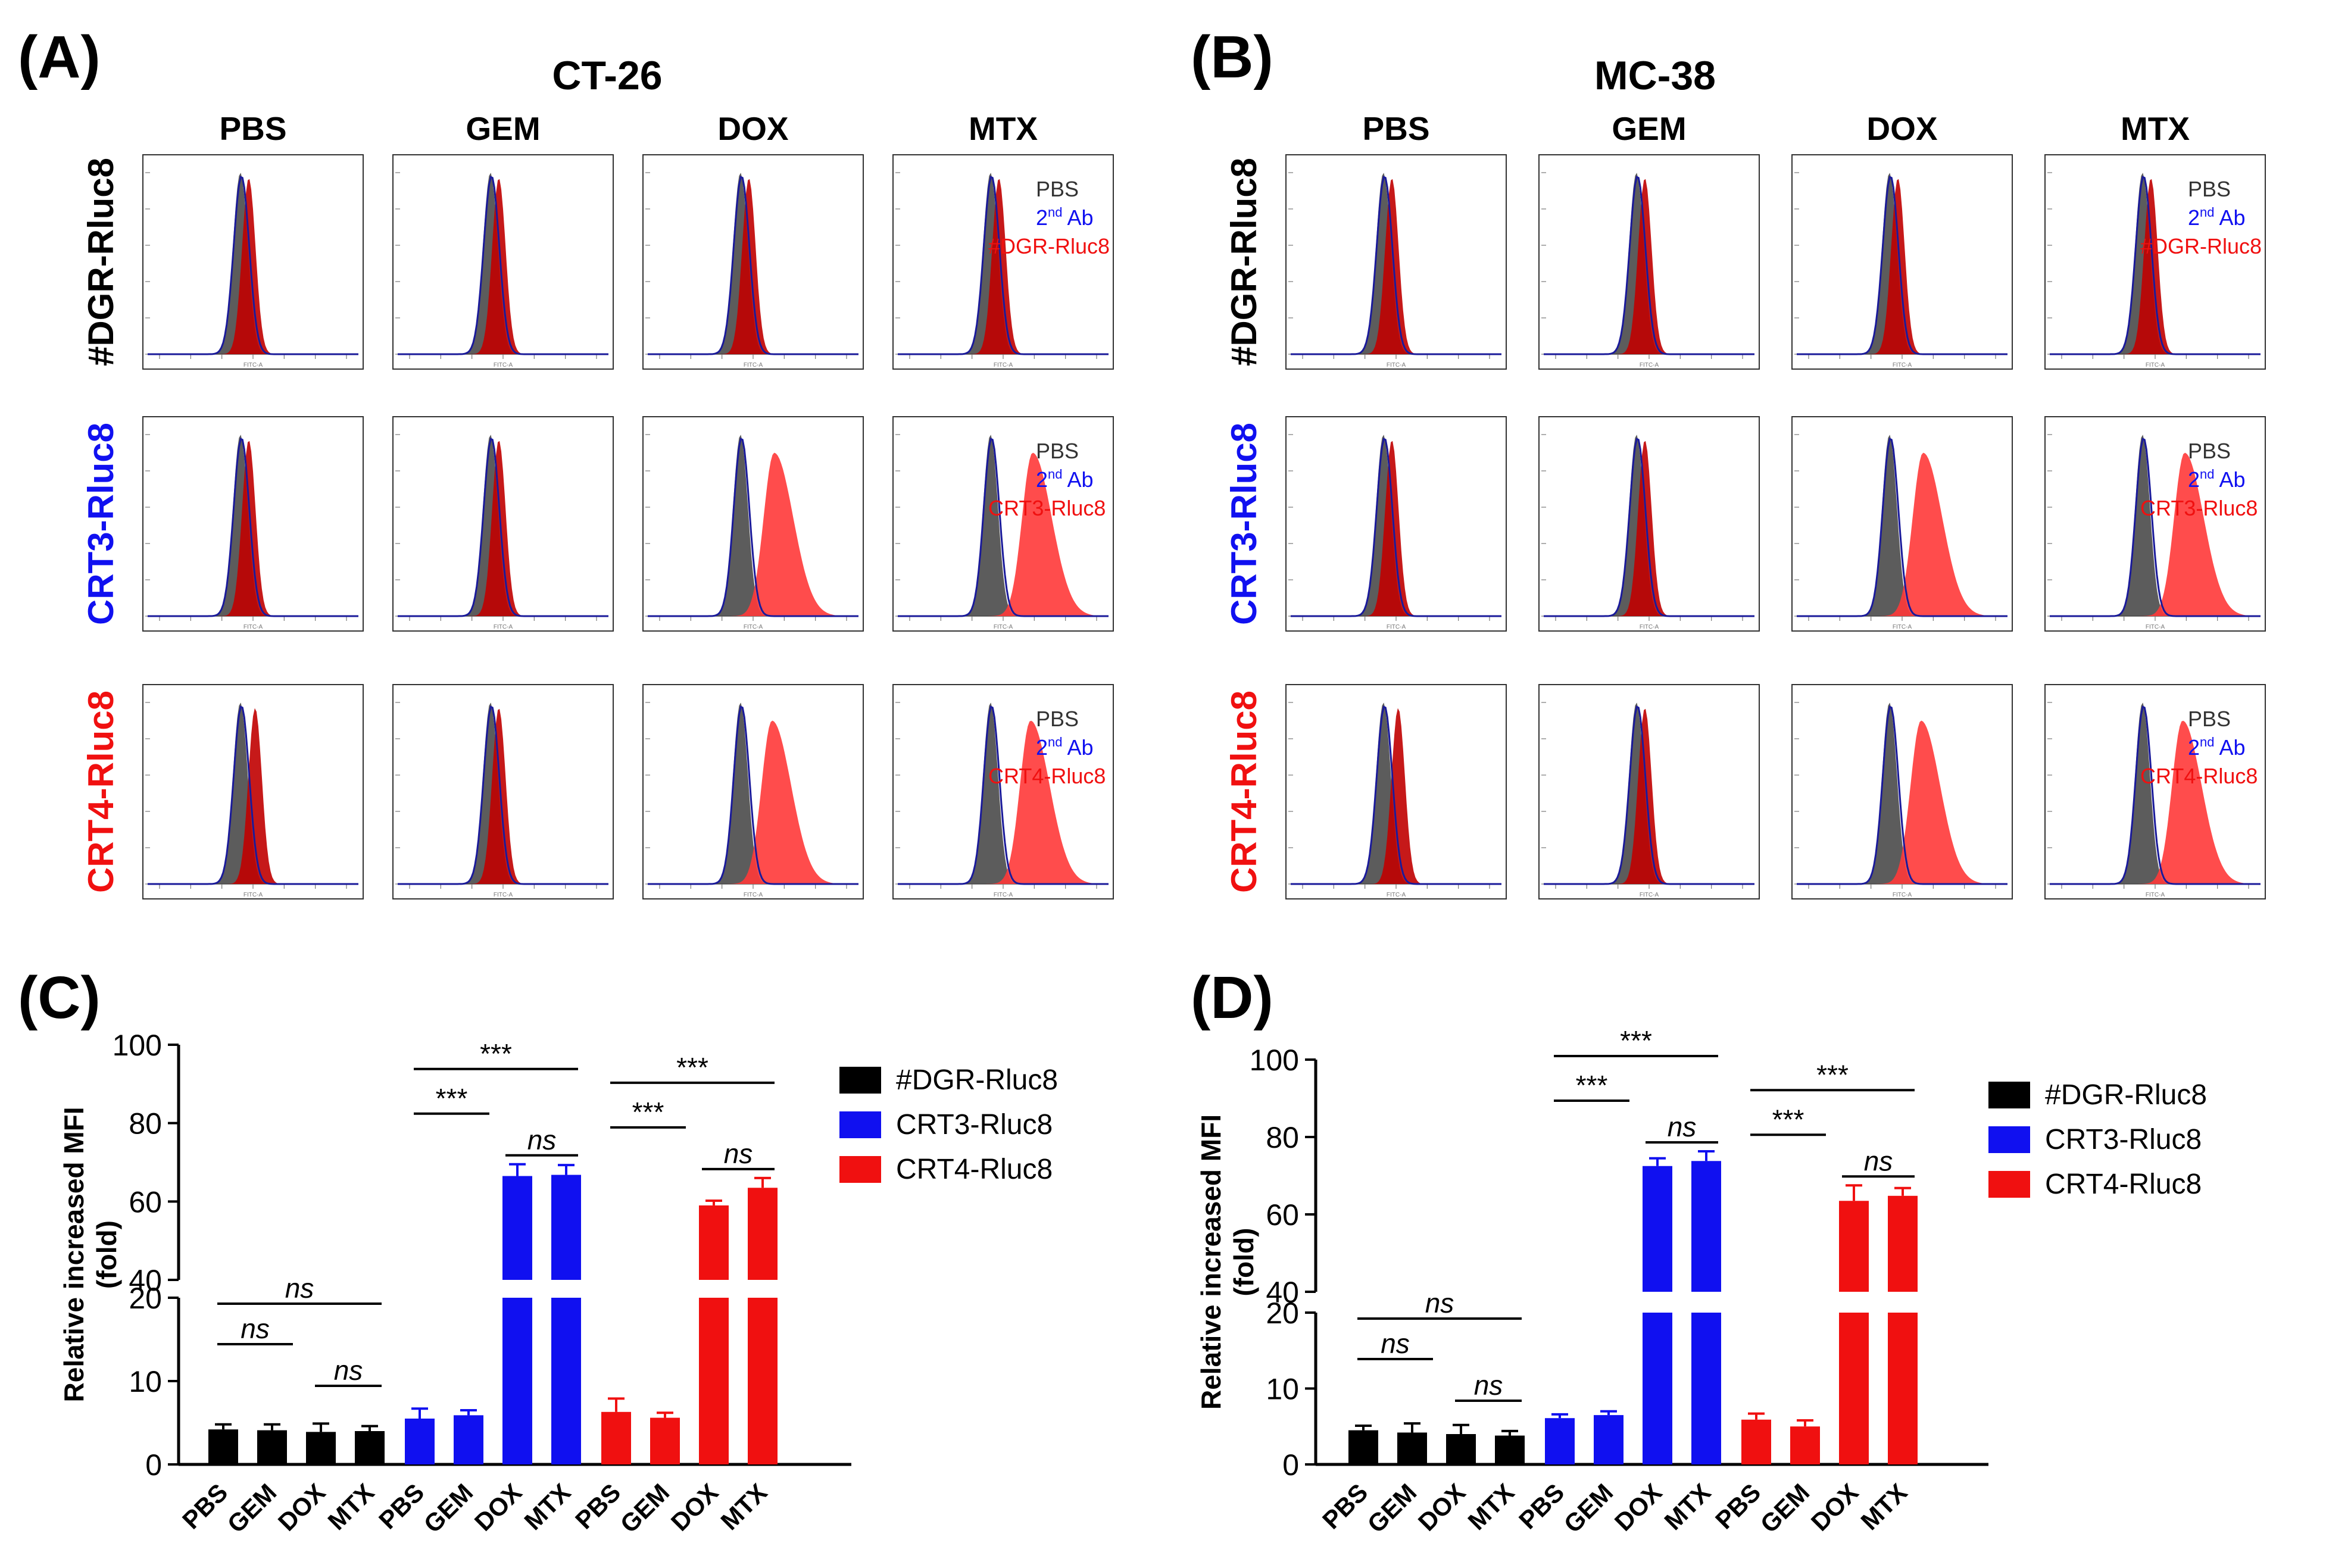 This screenshot has height=1568, width=2326. Describe the element at coordinates (252, 128) in the screenshot. I see `column-header: PBS` at that location.